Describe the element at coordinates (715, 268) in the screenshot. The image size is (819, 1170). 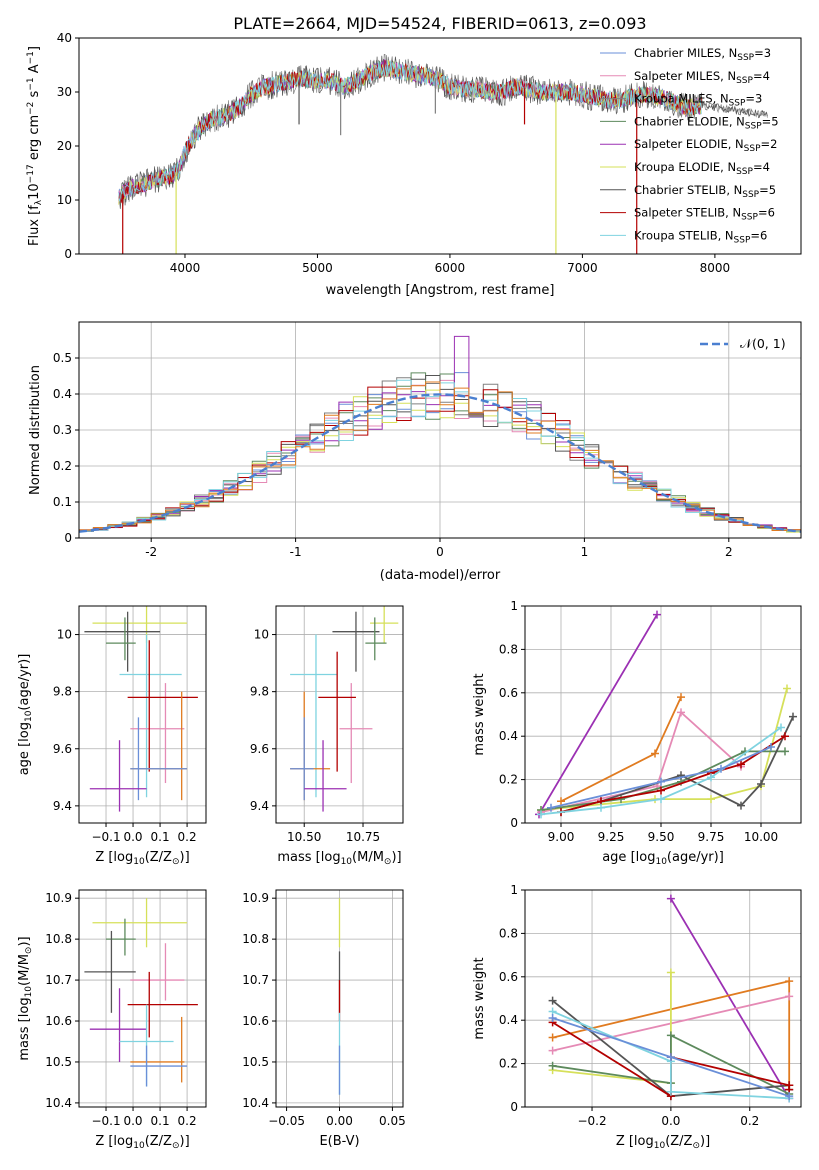
I see `x-tick-label: 8000` at that location.